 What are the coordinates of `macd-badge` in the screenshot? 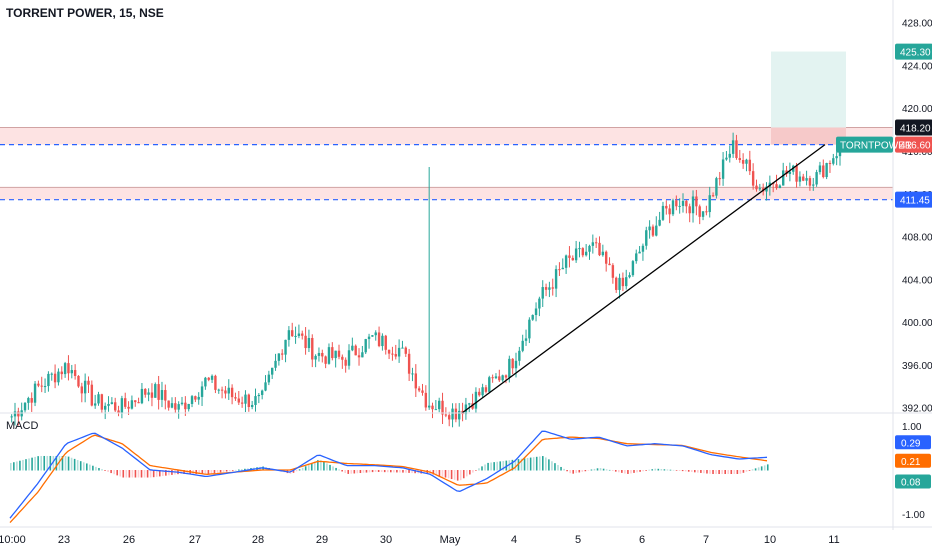 It's located at (913, 460).